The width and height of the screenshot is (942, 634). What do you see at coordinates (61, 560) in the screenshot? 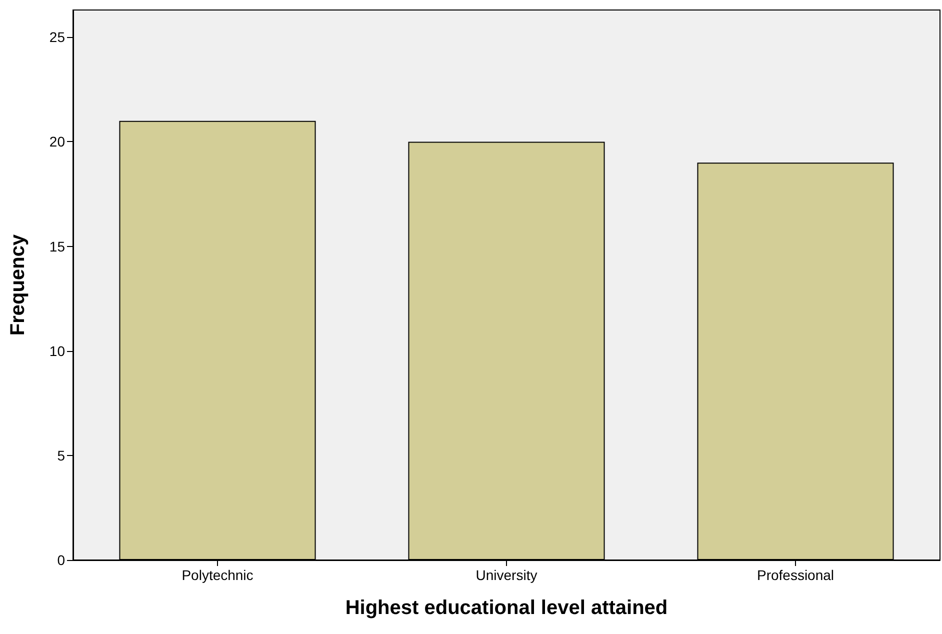
I see `y-tick-label: 0` at bounding box center [61, 560].